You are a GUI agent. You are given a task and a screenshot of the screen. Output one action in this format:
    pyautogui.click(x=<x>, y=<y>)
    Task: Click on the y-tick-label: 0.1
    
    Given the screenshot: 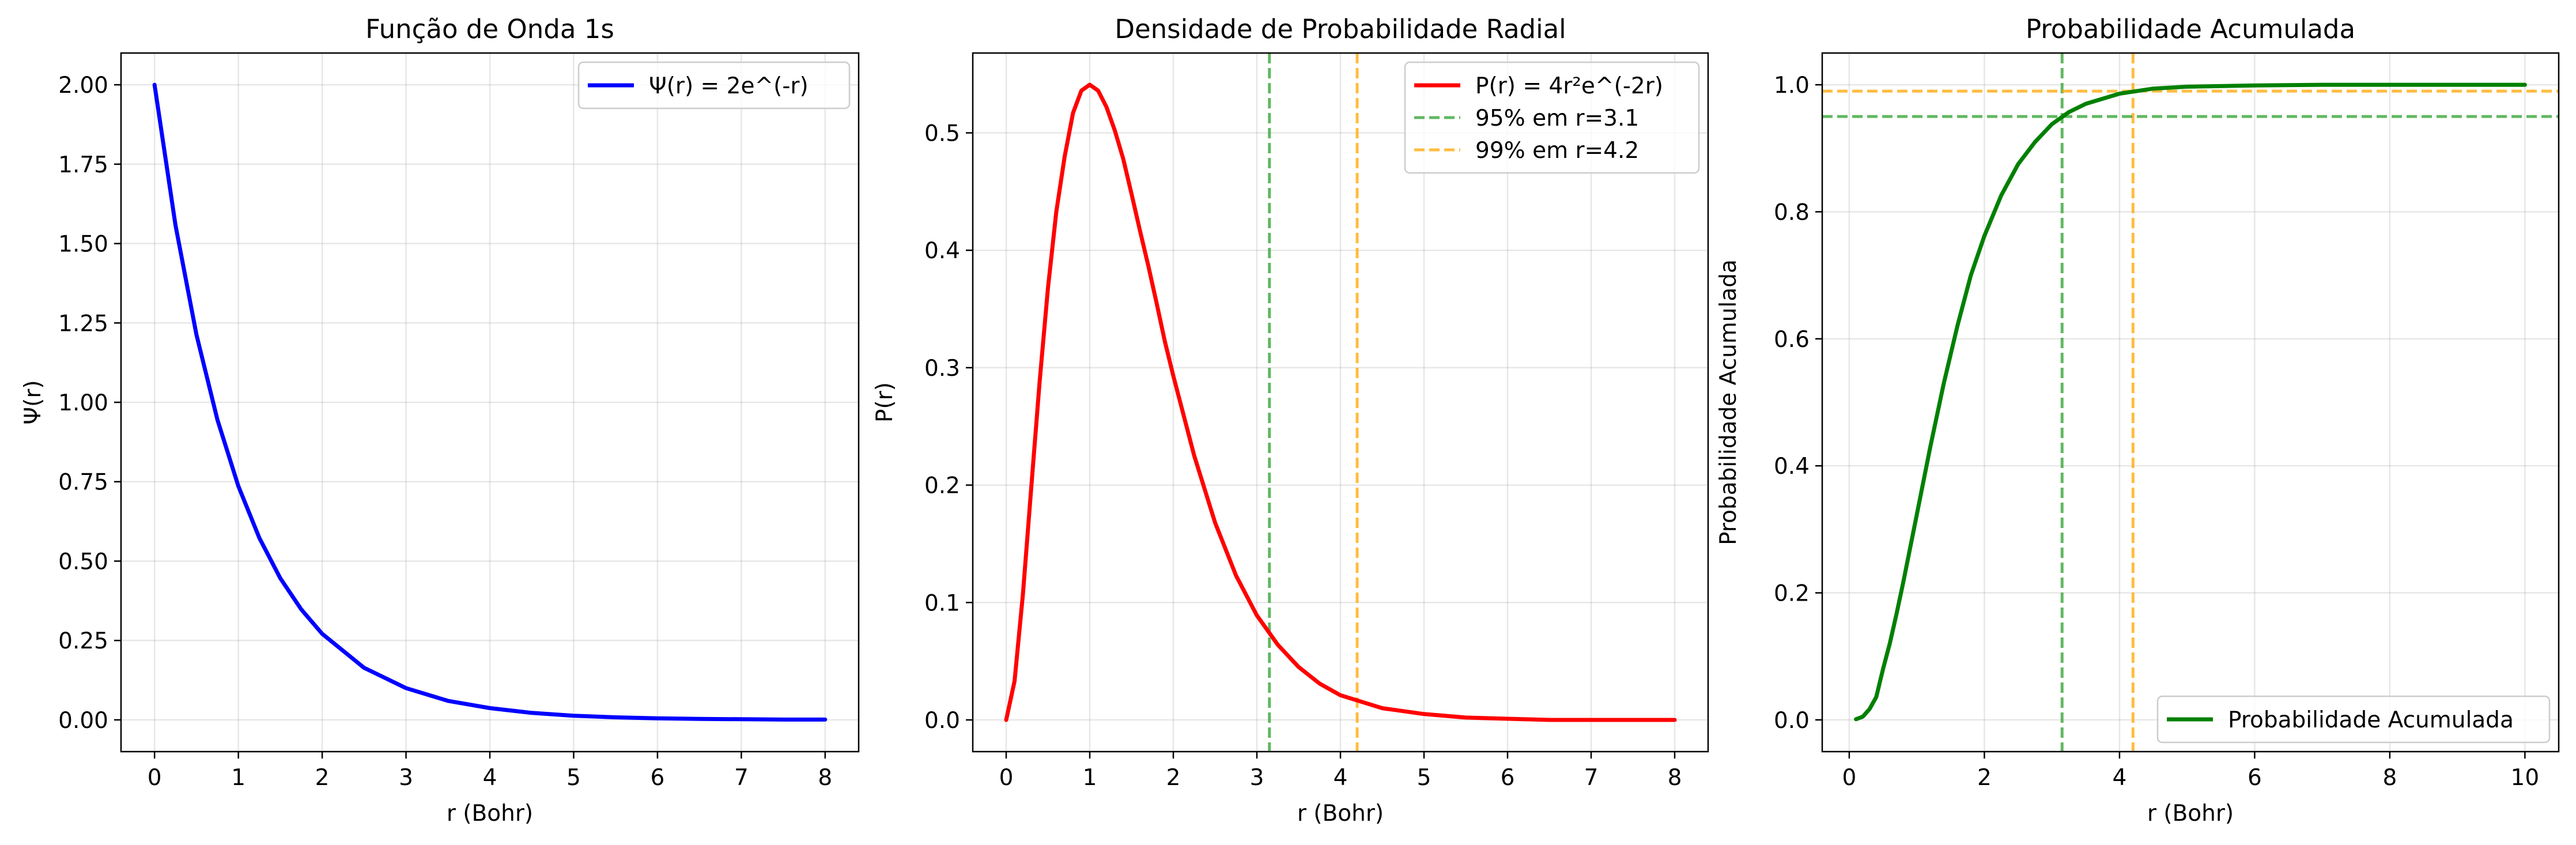 What is the action you would take?
    pyautogui.click(x=942, y=603)
    